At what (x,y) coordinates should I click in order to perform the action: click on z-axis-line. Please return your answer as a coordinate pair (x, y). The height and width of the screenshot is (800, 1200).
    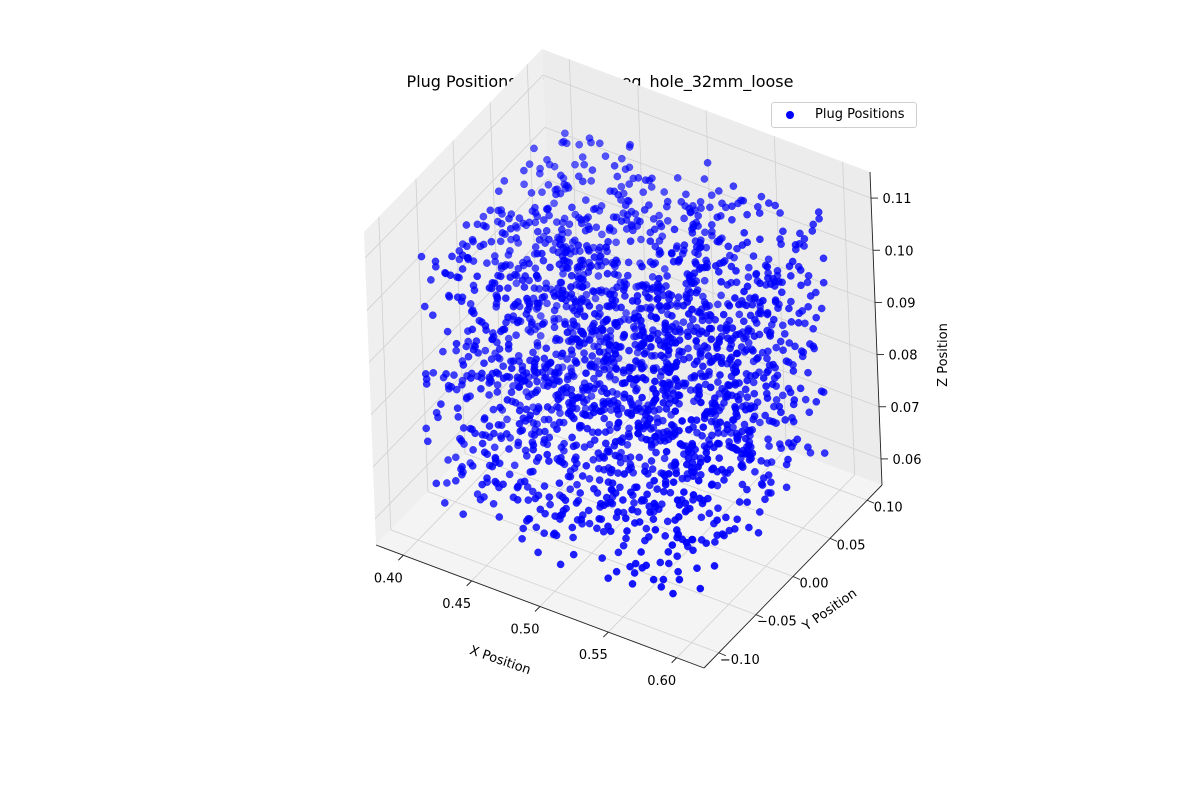
    Looking at the image, I should click on (876, 328).